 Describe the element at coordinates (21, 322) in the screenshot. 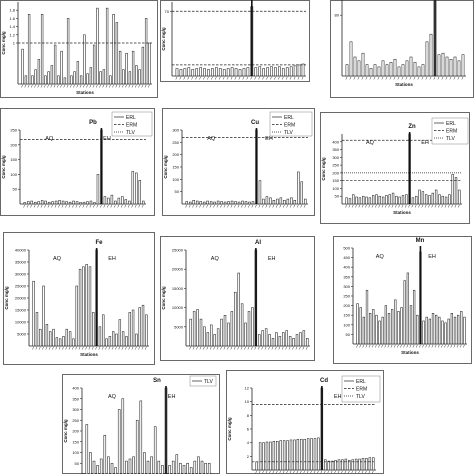

I see `y-tick-label: 10000` at that location.